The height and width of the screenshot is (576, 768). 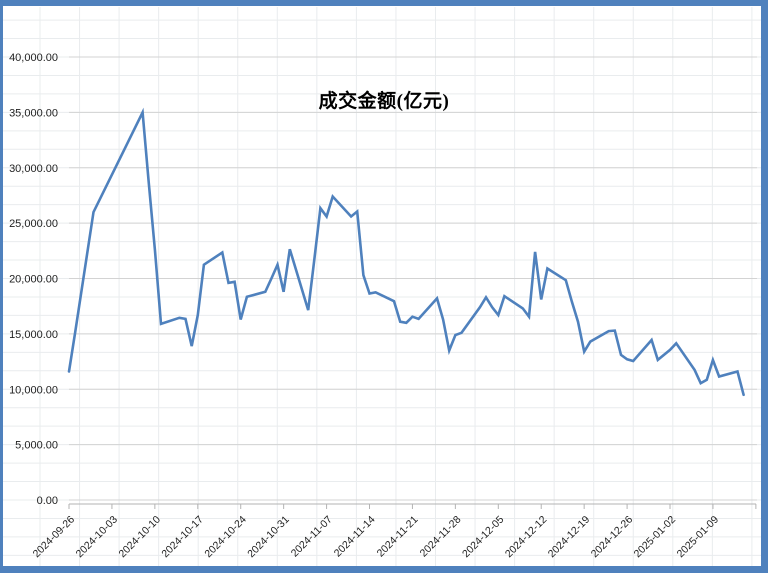 What do you see at coordinates (33, 169) in the screenshot?
I see `y-axis-tick-label: 30,000.00` at bounding box center [33, 169].